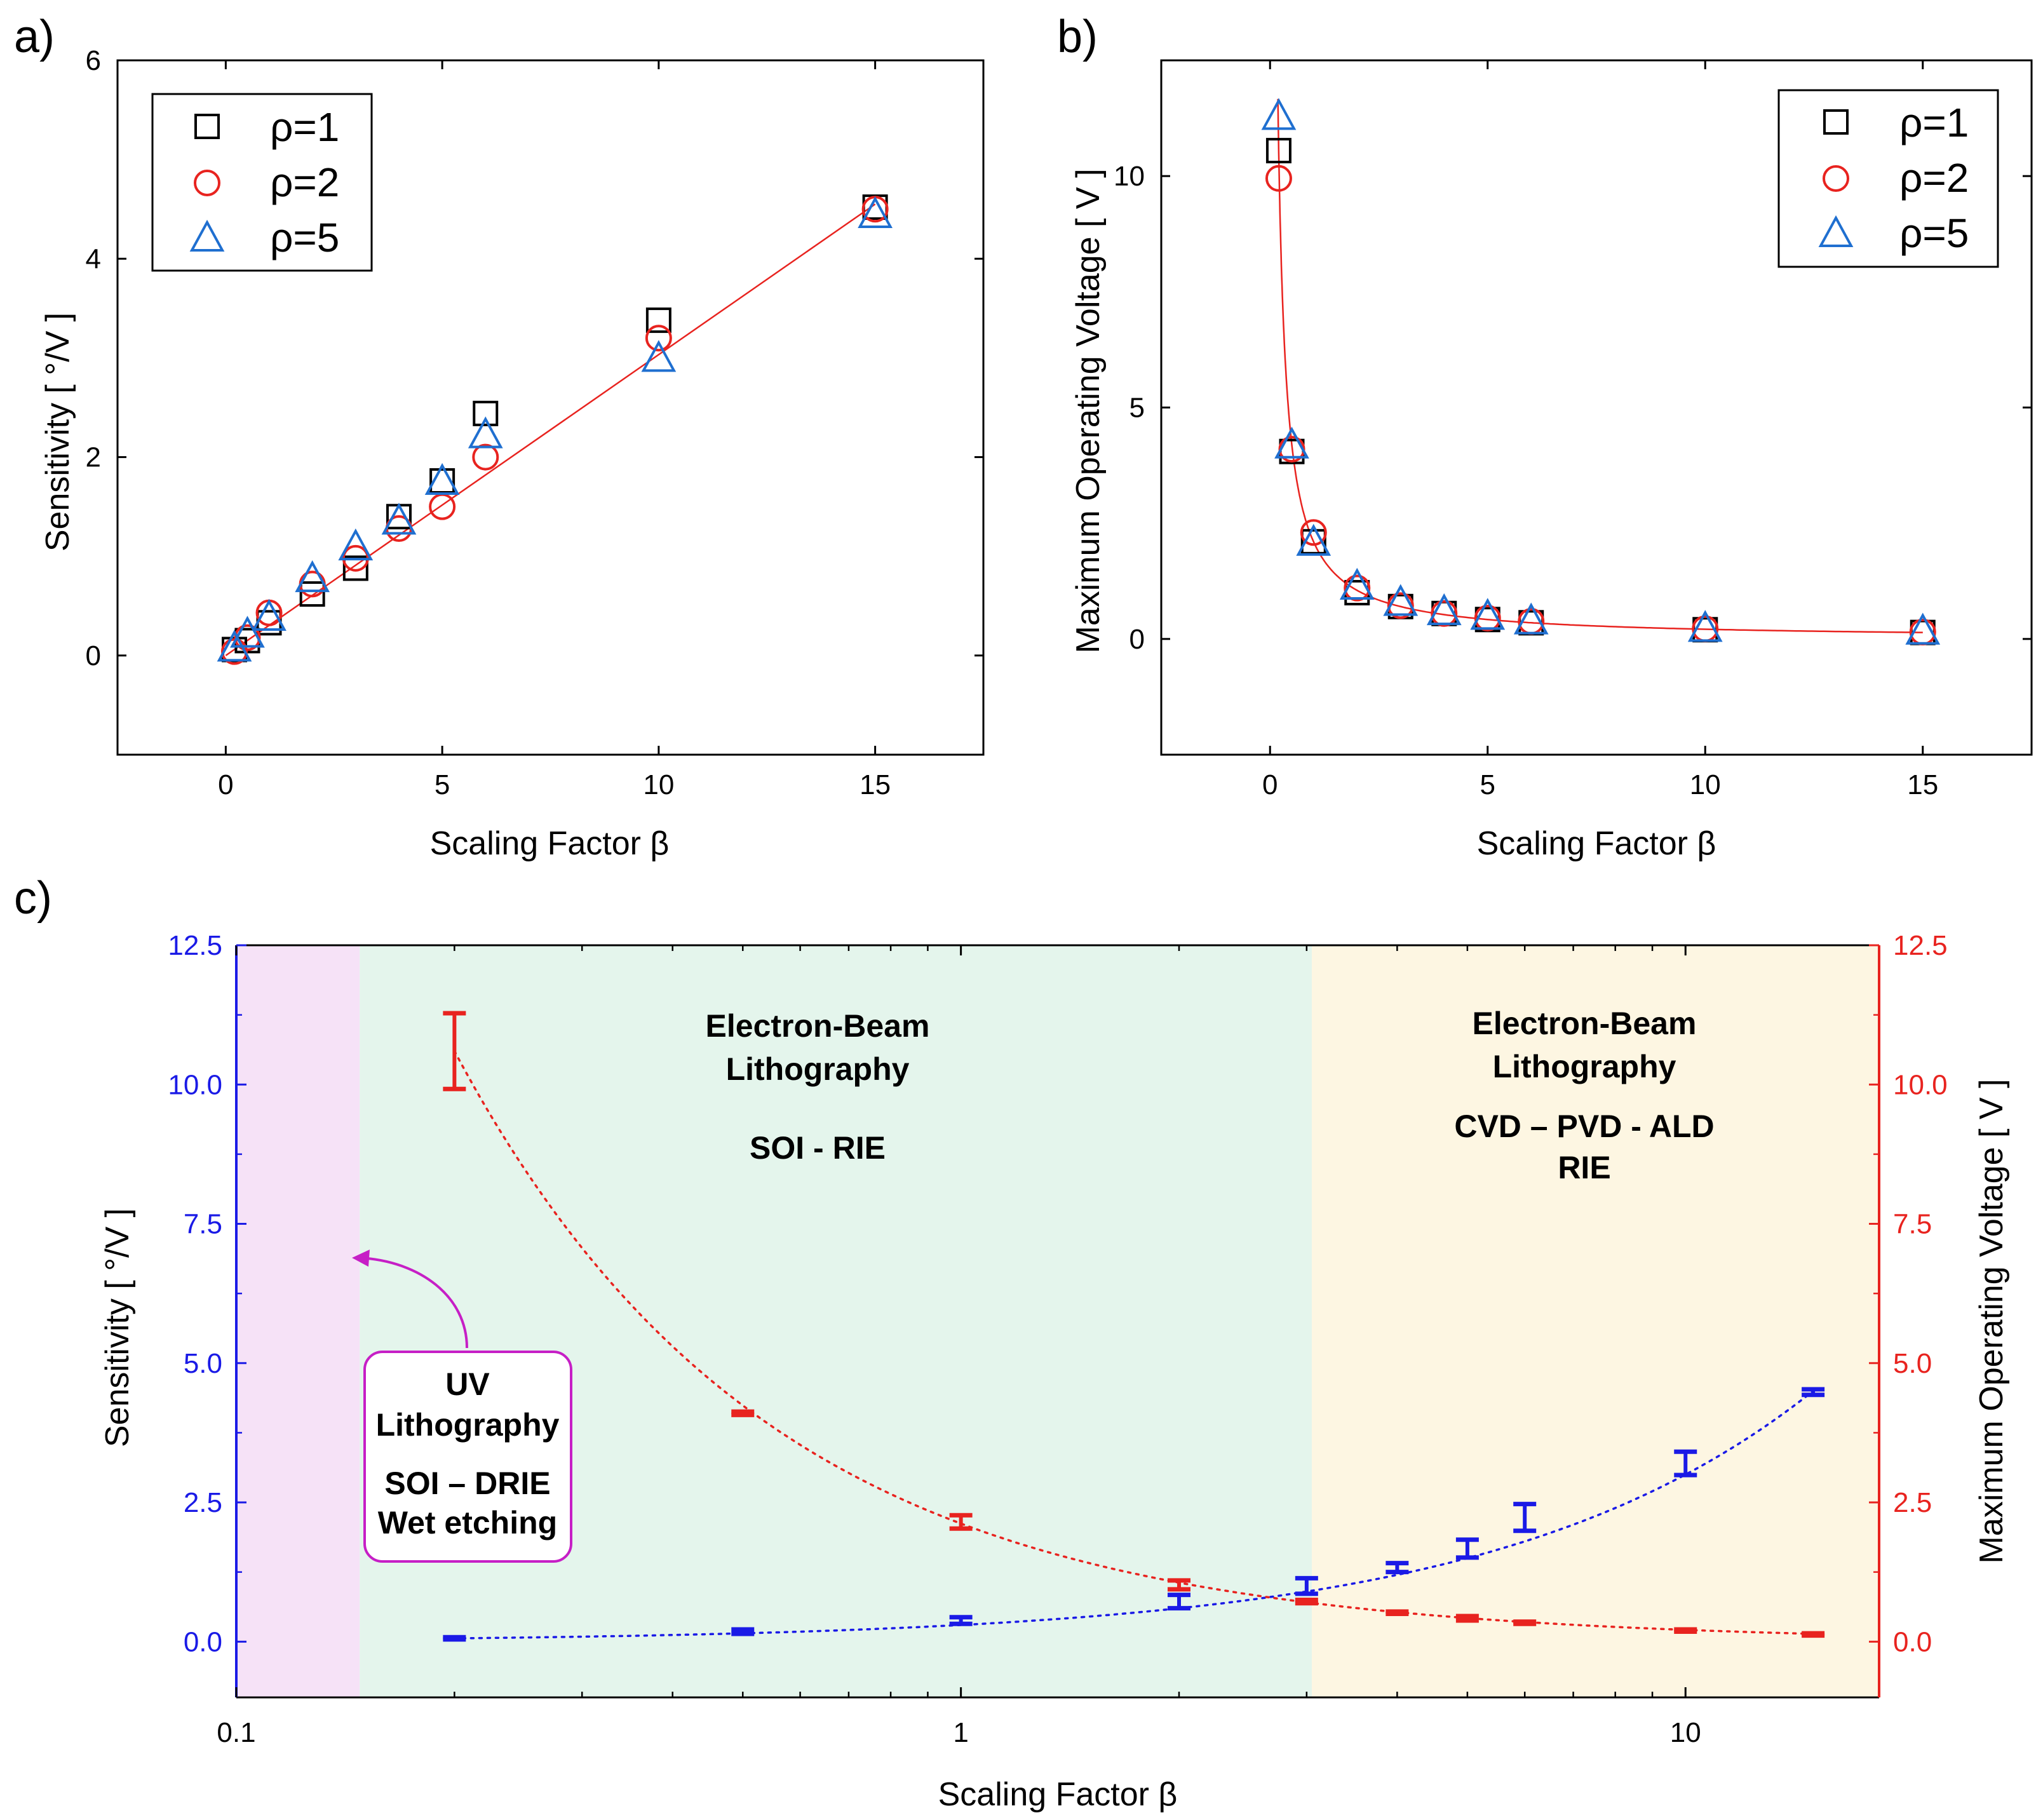 The image size is (2043, 1820). What do you see at coordinates (1133, 1515) in the screenshot?
I see `sensitivity-trend-curve` at bounding box center [1133, 1515].